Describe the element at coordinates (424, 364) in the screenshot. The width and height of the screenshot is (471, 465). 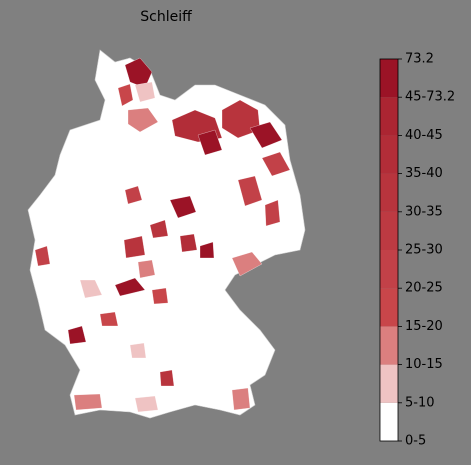
I see `colorbar-tick-label: 10-15` at that location.